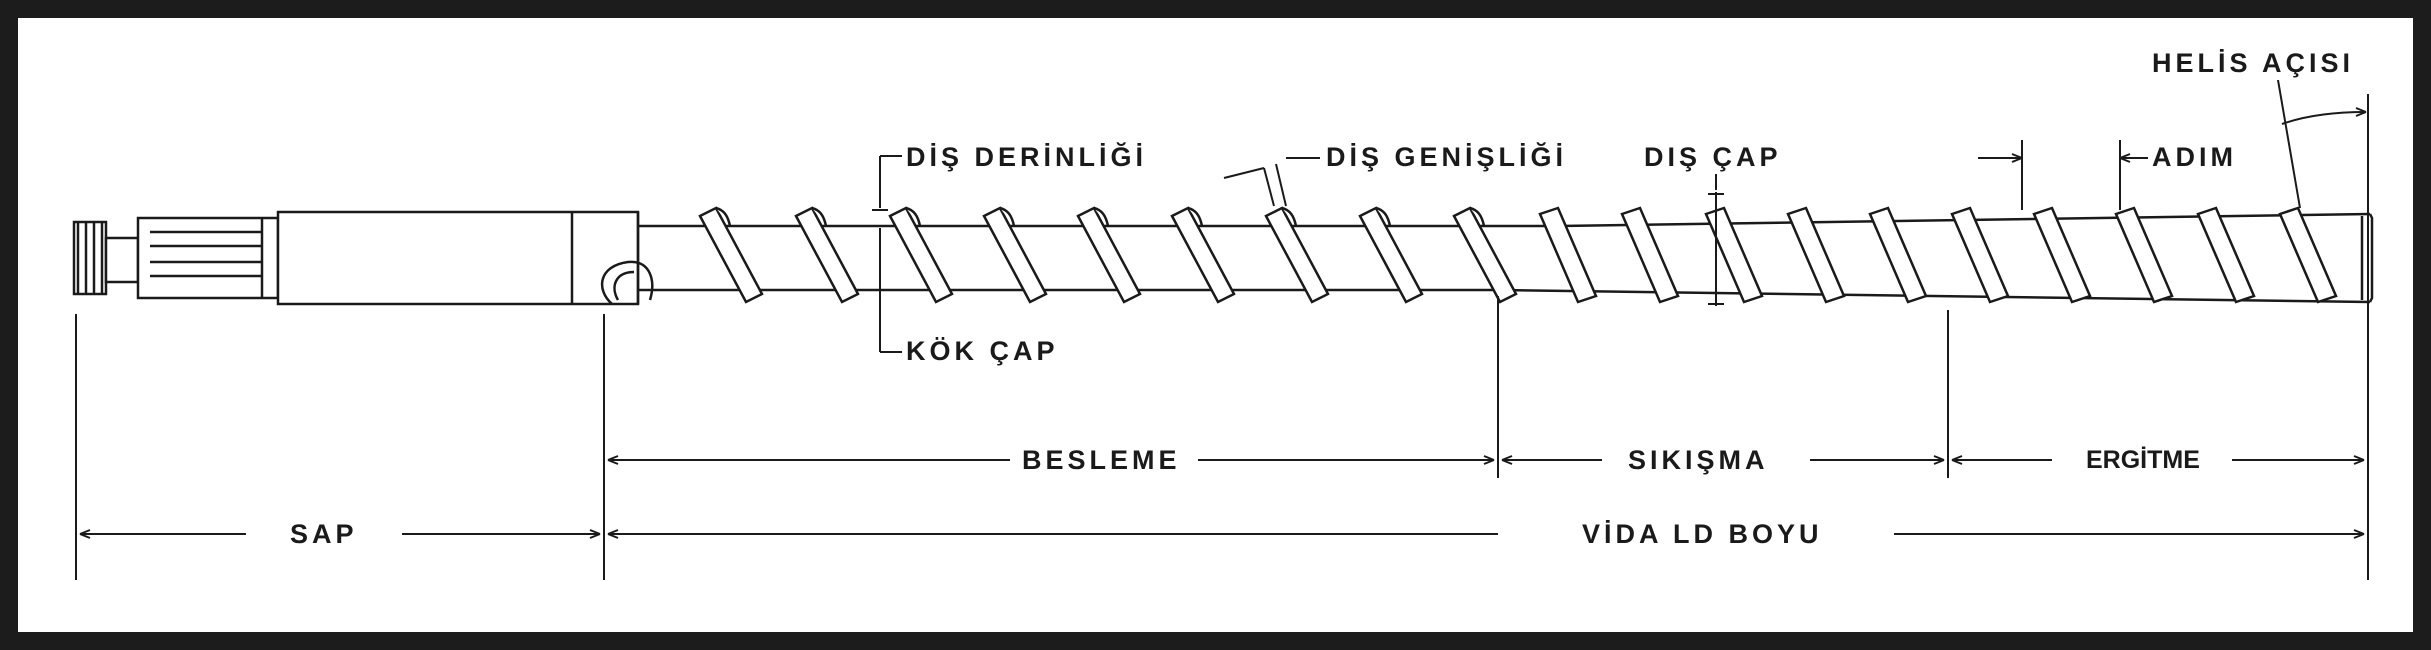 The height and width of the screenshot is (650, 2431). Describe the element at coordinates (2371, 258) in the screenshot. I see `screw-tip` at that location.